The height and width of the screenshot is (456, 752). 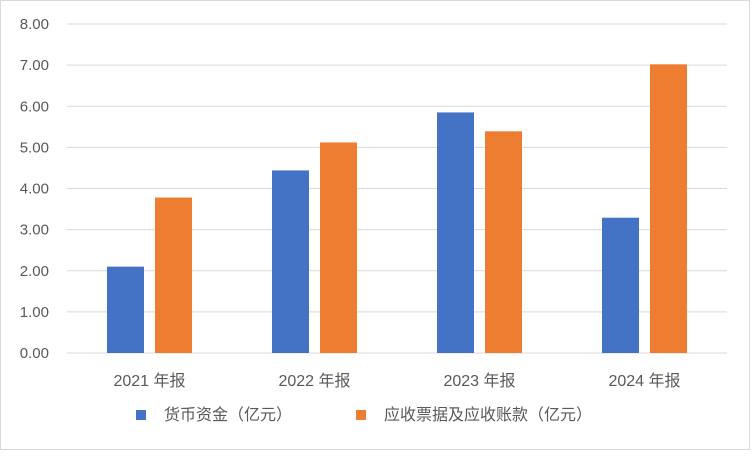 I want to click on y-axis-tick-labels: 0.00 1.00 2.00 3.00 4.00 5.00 6.00 7.00 8.00, so click(x=34, y=189).